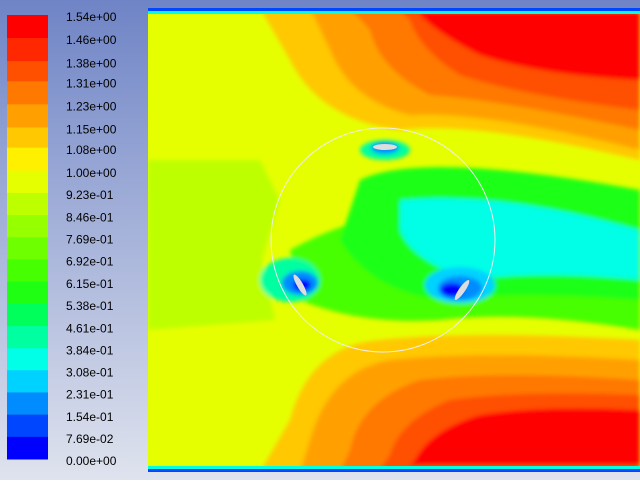 The width and height of the screenshot is (640, 485). I want to click on colorbar-label: 7.69e-01, so click(90, 239).